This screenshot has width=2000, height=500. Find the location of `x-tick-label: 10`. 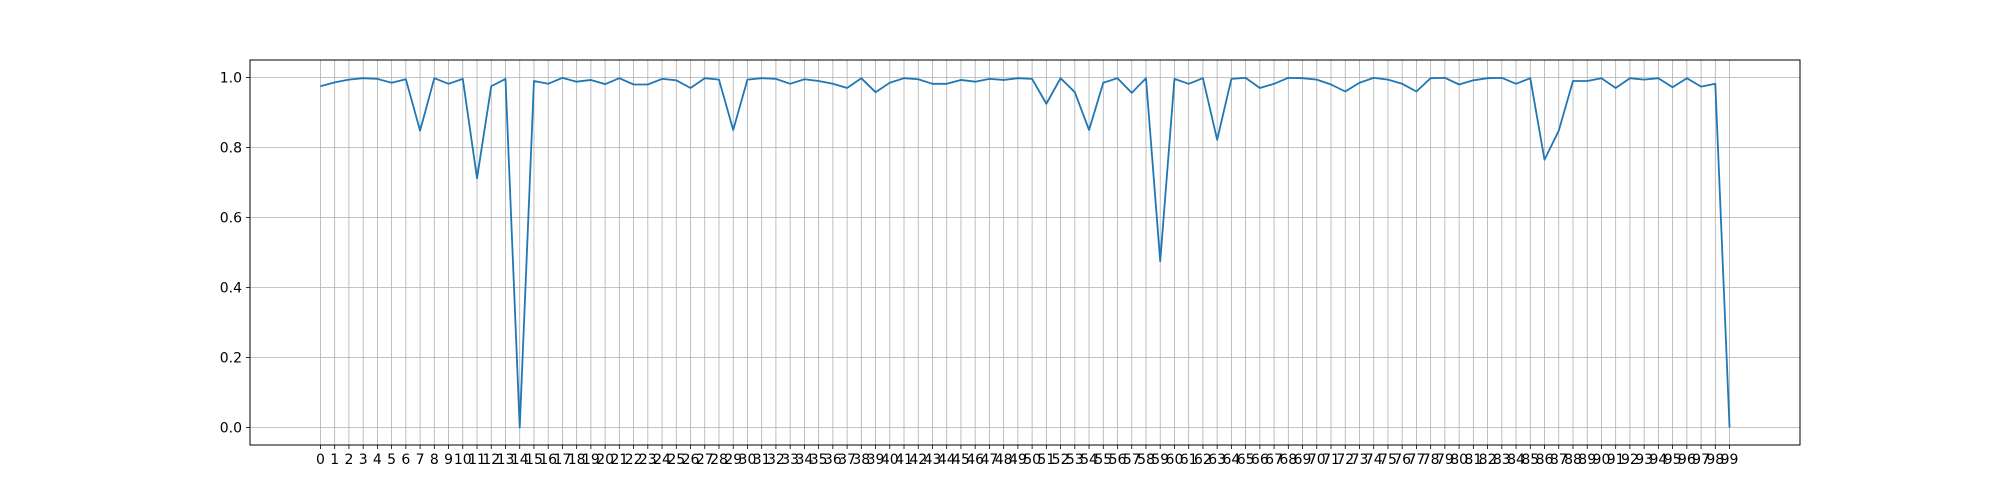

x-tick-label: 10 is located at coordinates (463, 460).